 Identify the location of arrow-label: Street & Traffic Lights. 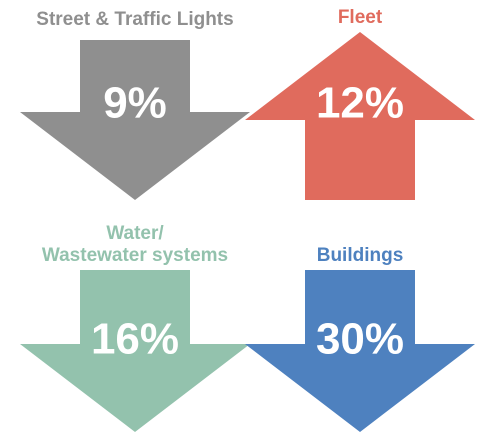
(134, 19).